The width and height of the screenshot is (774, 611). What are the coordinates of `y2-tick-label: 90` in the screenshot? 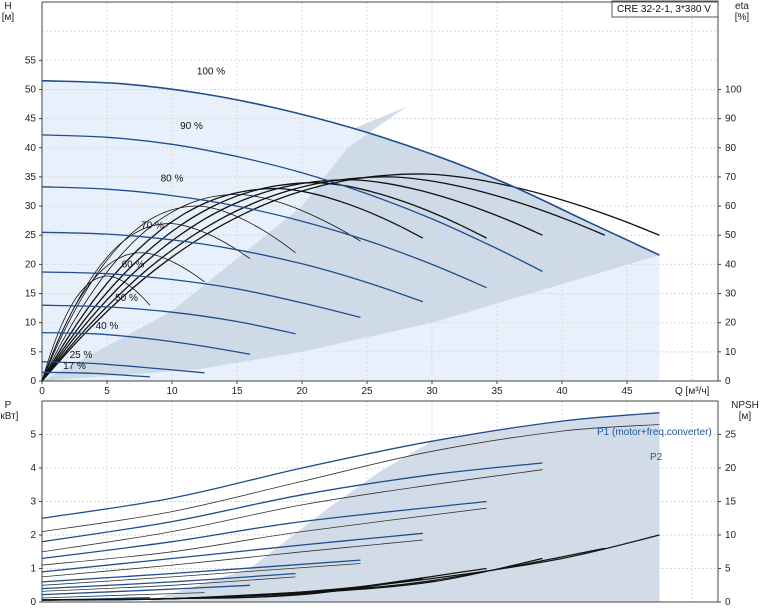 It's located at (731, 119).